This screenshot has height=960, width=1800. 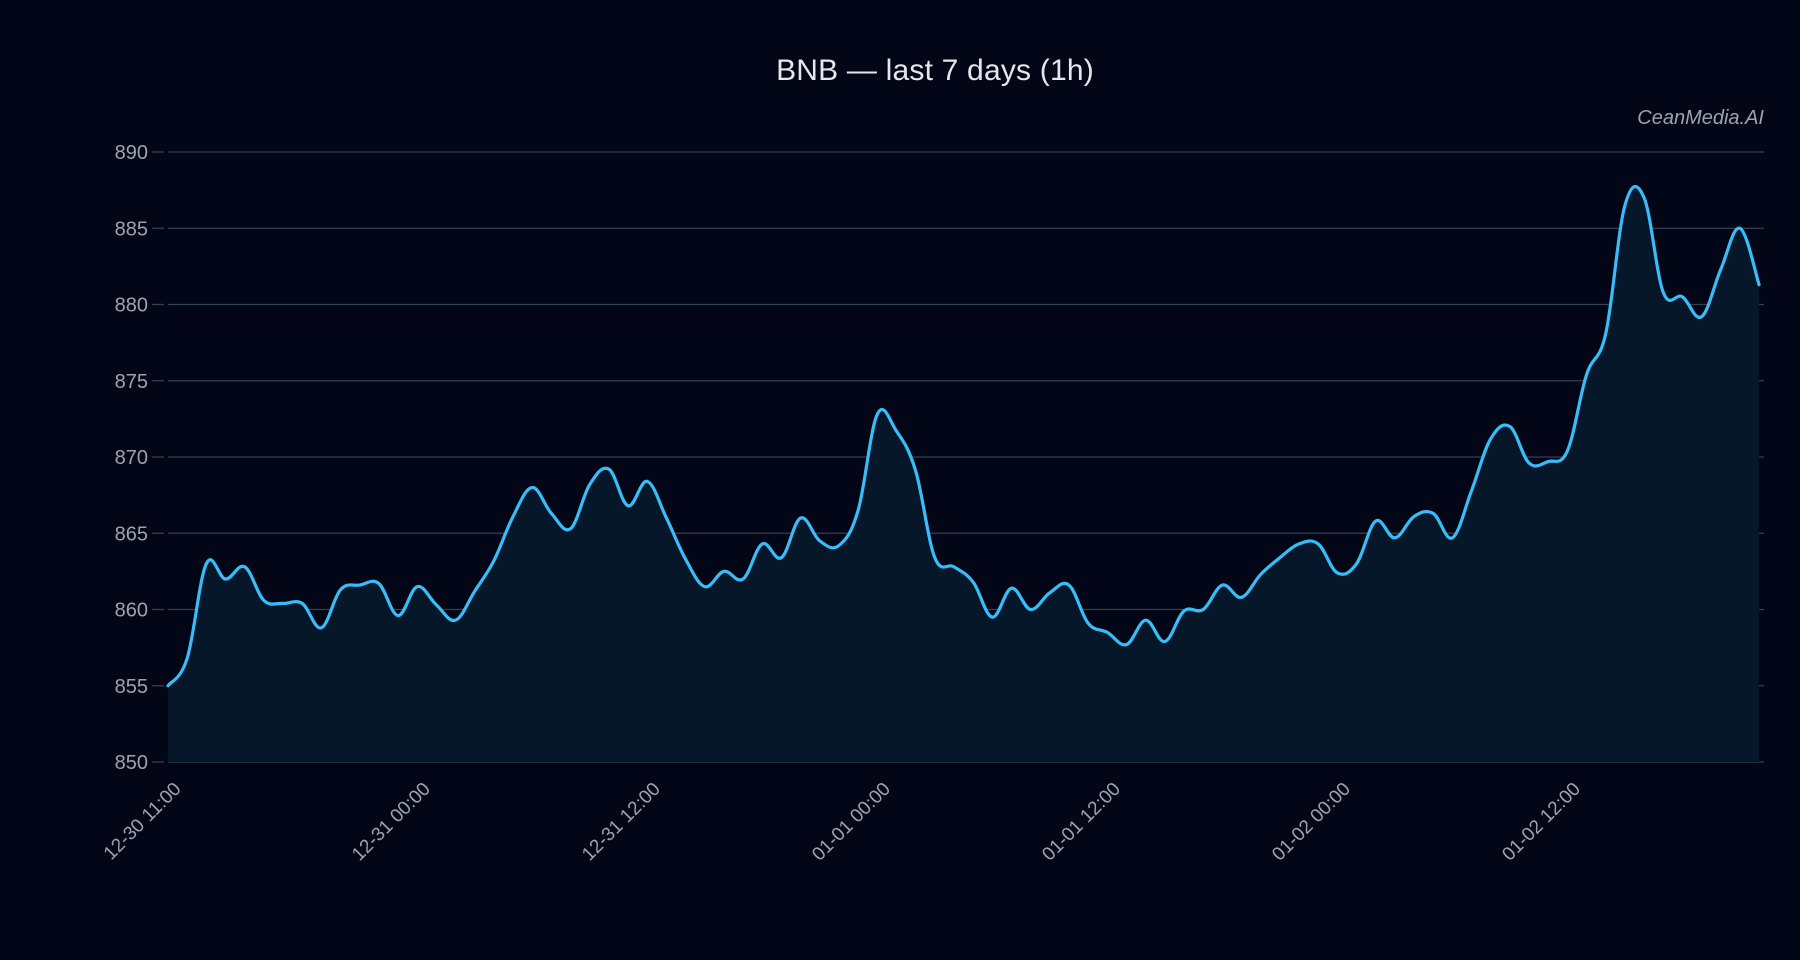 What do you see at coordinates (1311, 822) in the screenshot?
I see `x-tick-label: 01-02 00:00` at bounding box center [1311, 822].